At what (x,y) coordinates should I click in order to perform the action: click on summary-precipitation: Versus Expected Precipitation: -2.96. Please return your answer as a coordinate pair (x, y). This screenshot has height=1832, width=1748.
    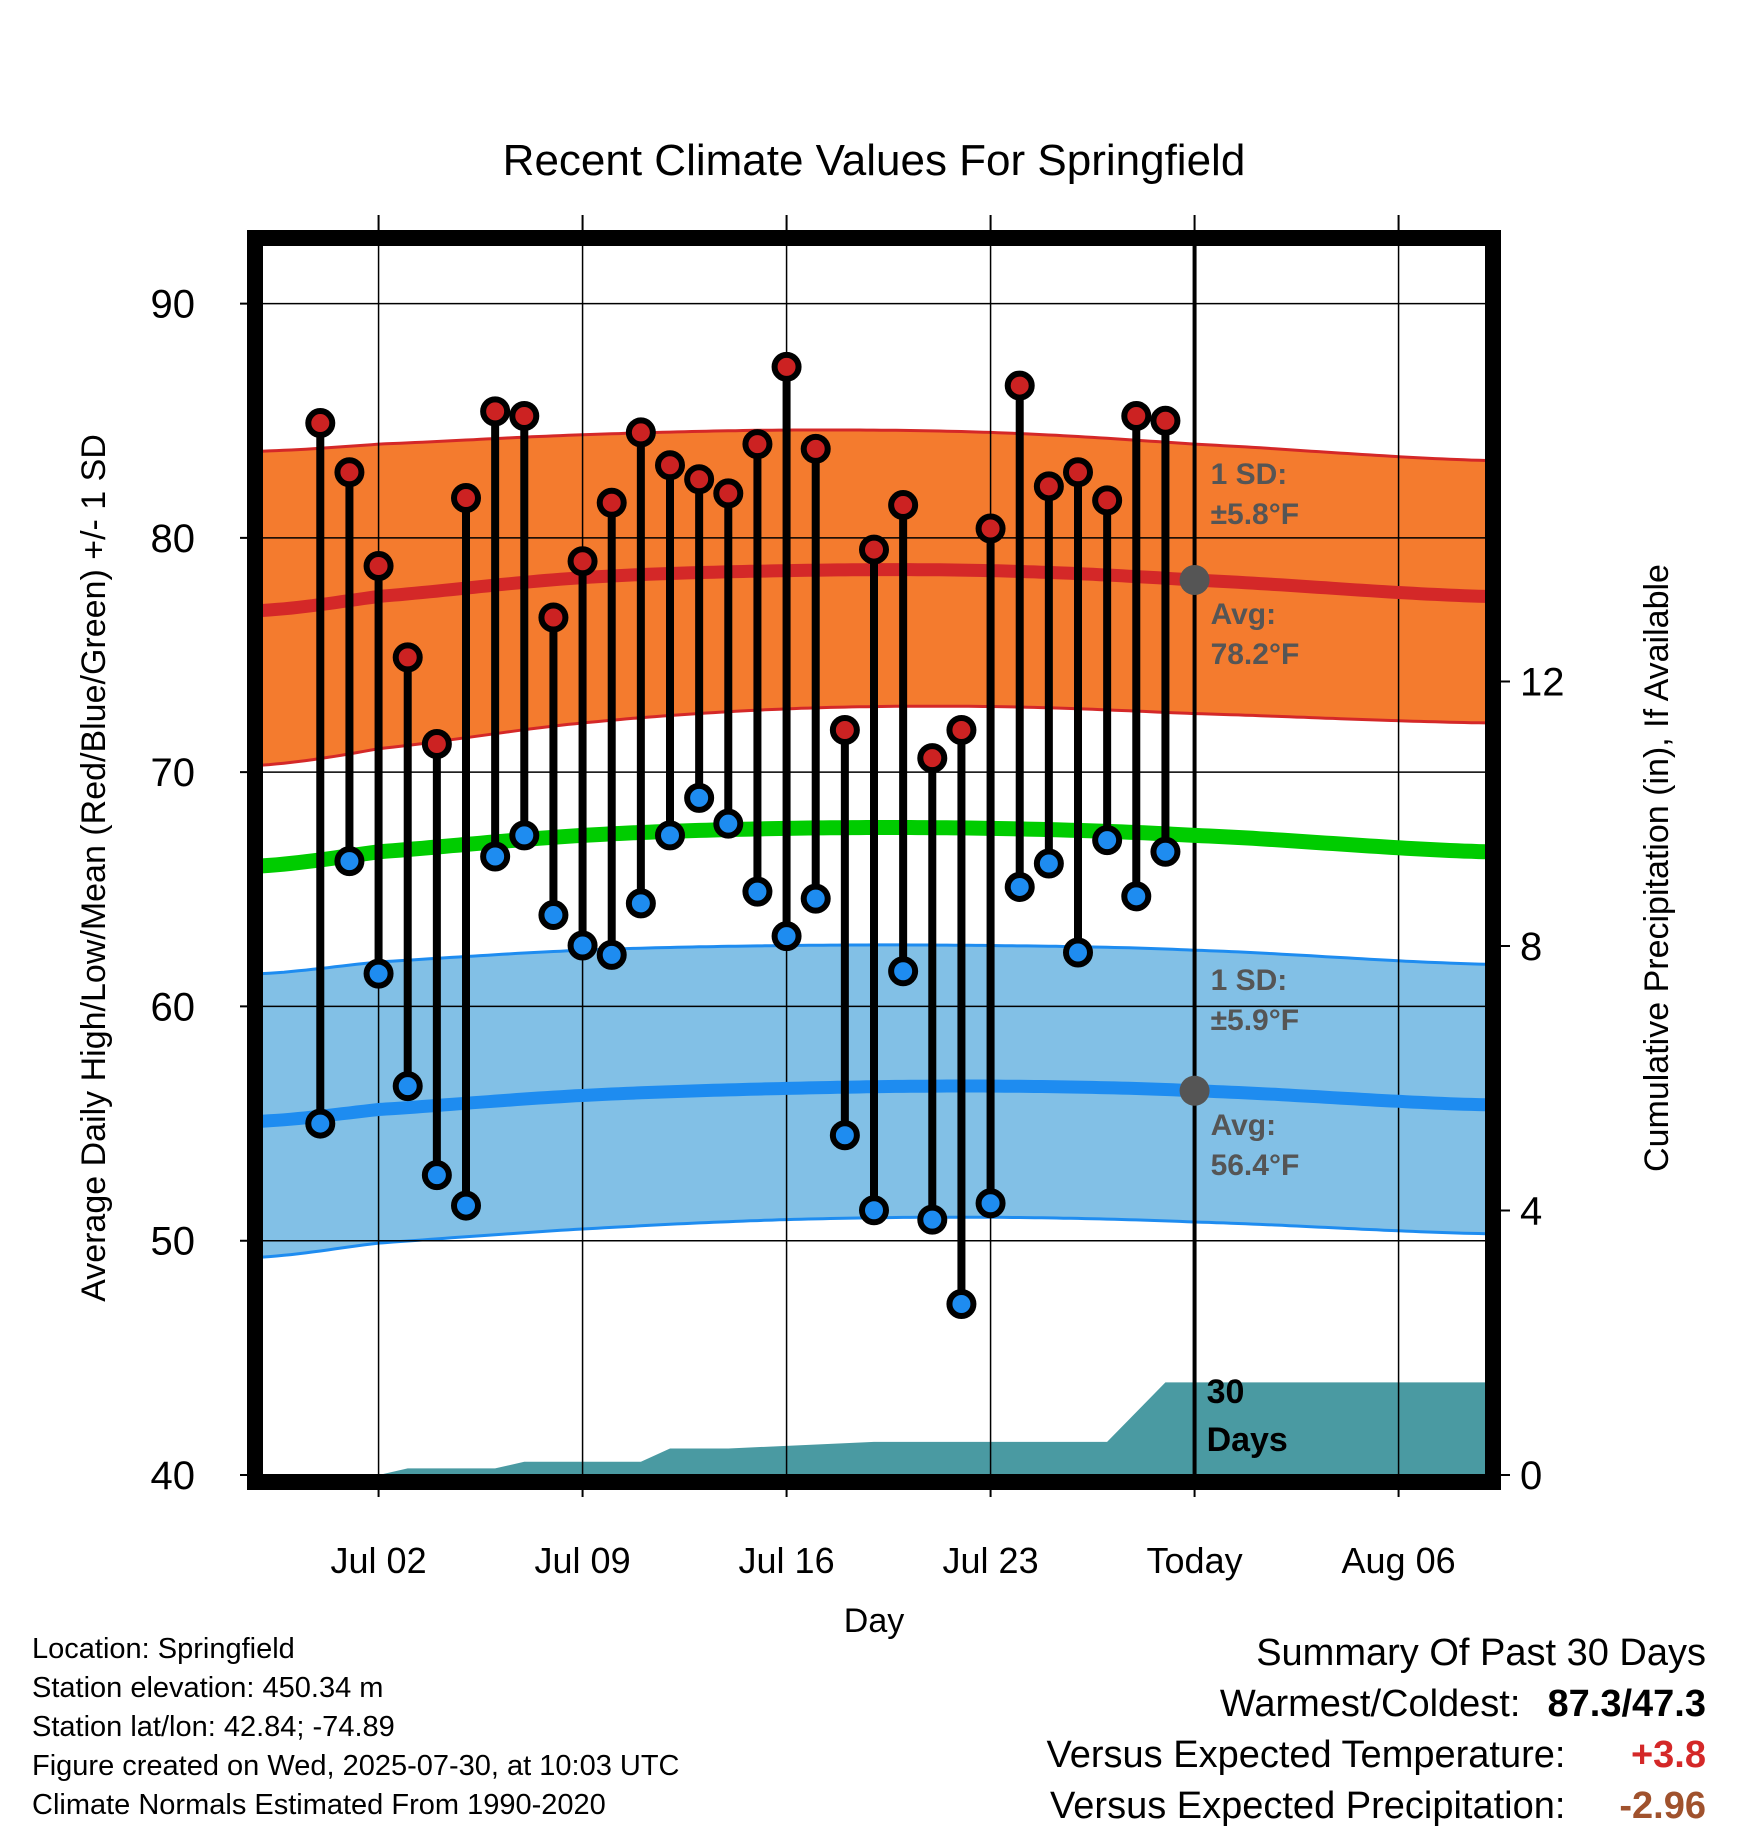
    Looking at the image, I should click on (1376, 1806).